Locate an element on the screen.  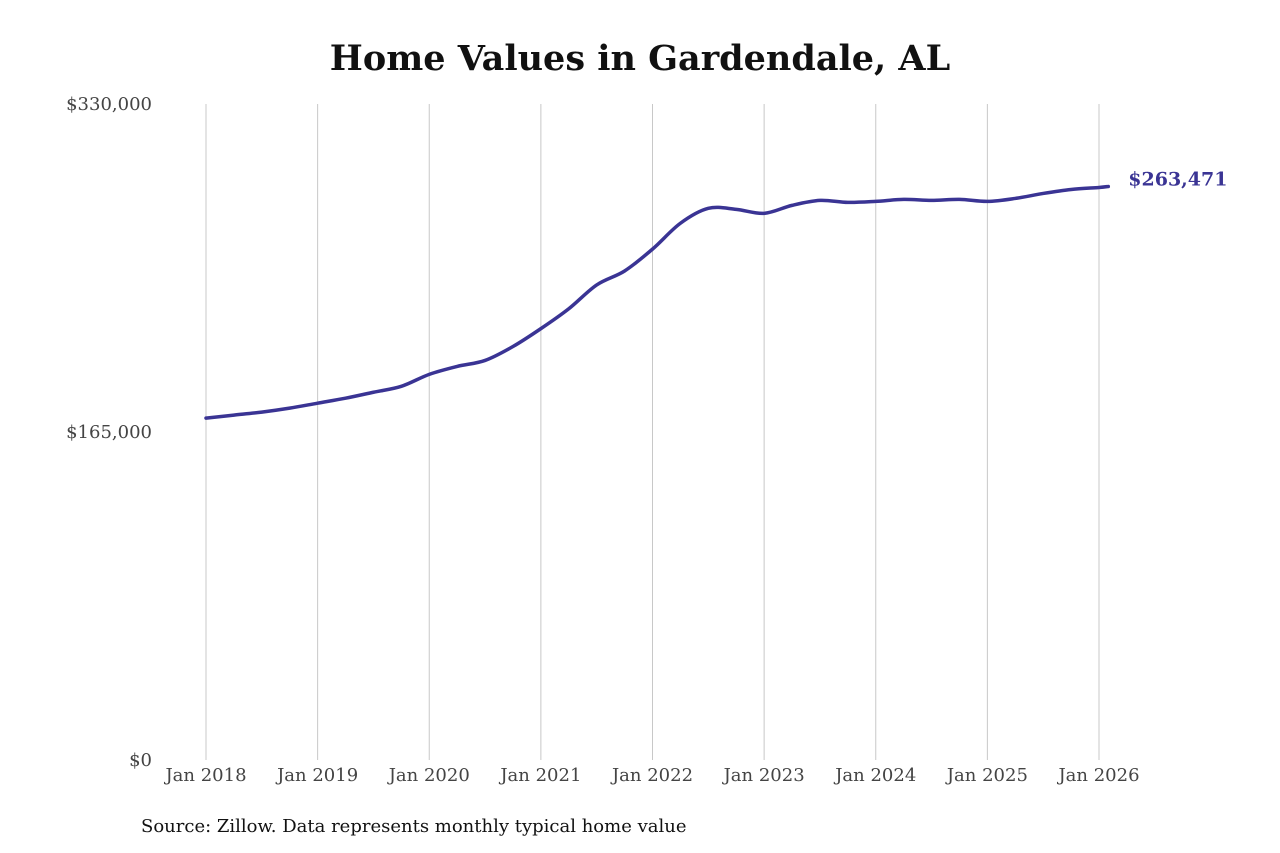
x-tick-label: Jan 2019 is located at coordinates (316, 775).